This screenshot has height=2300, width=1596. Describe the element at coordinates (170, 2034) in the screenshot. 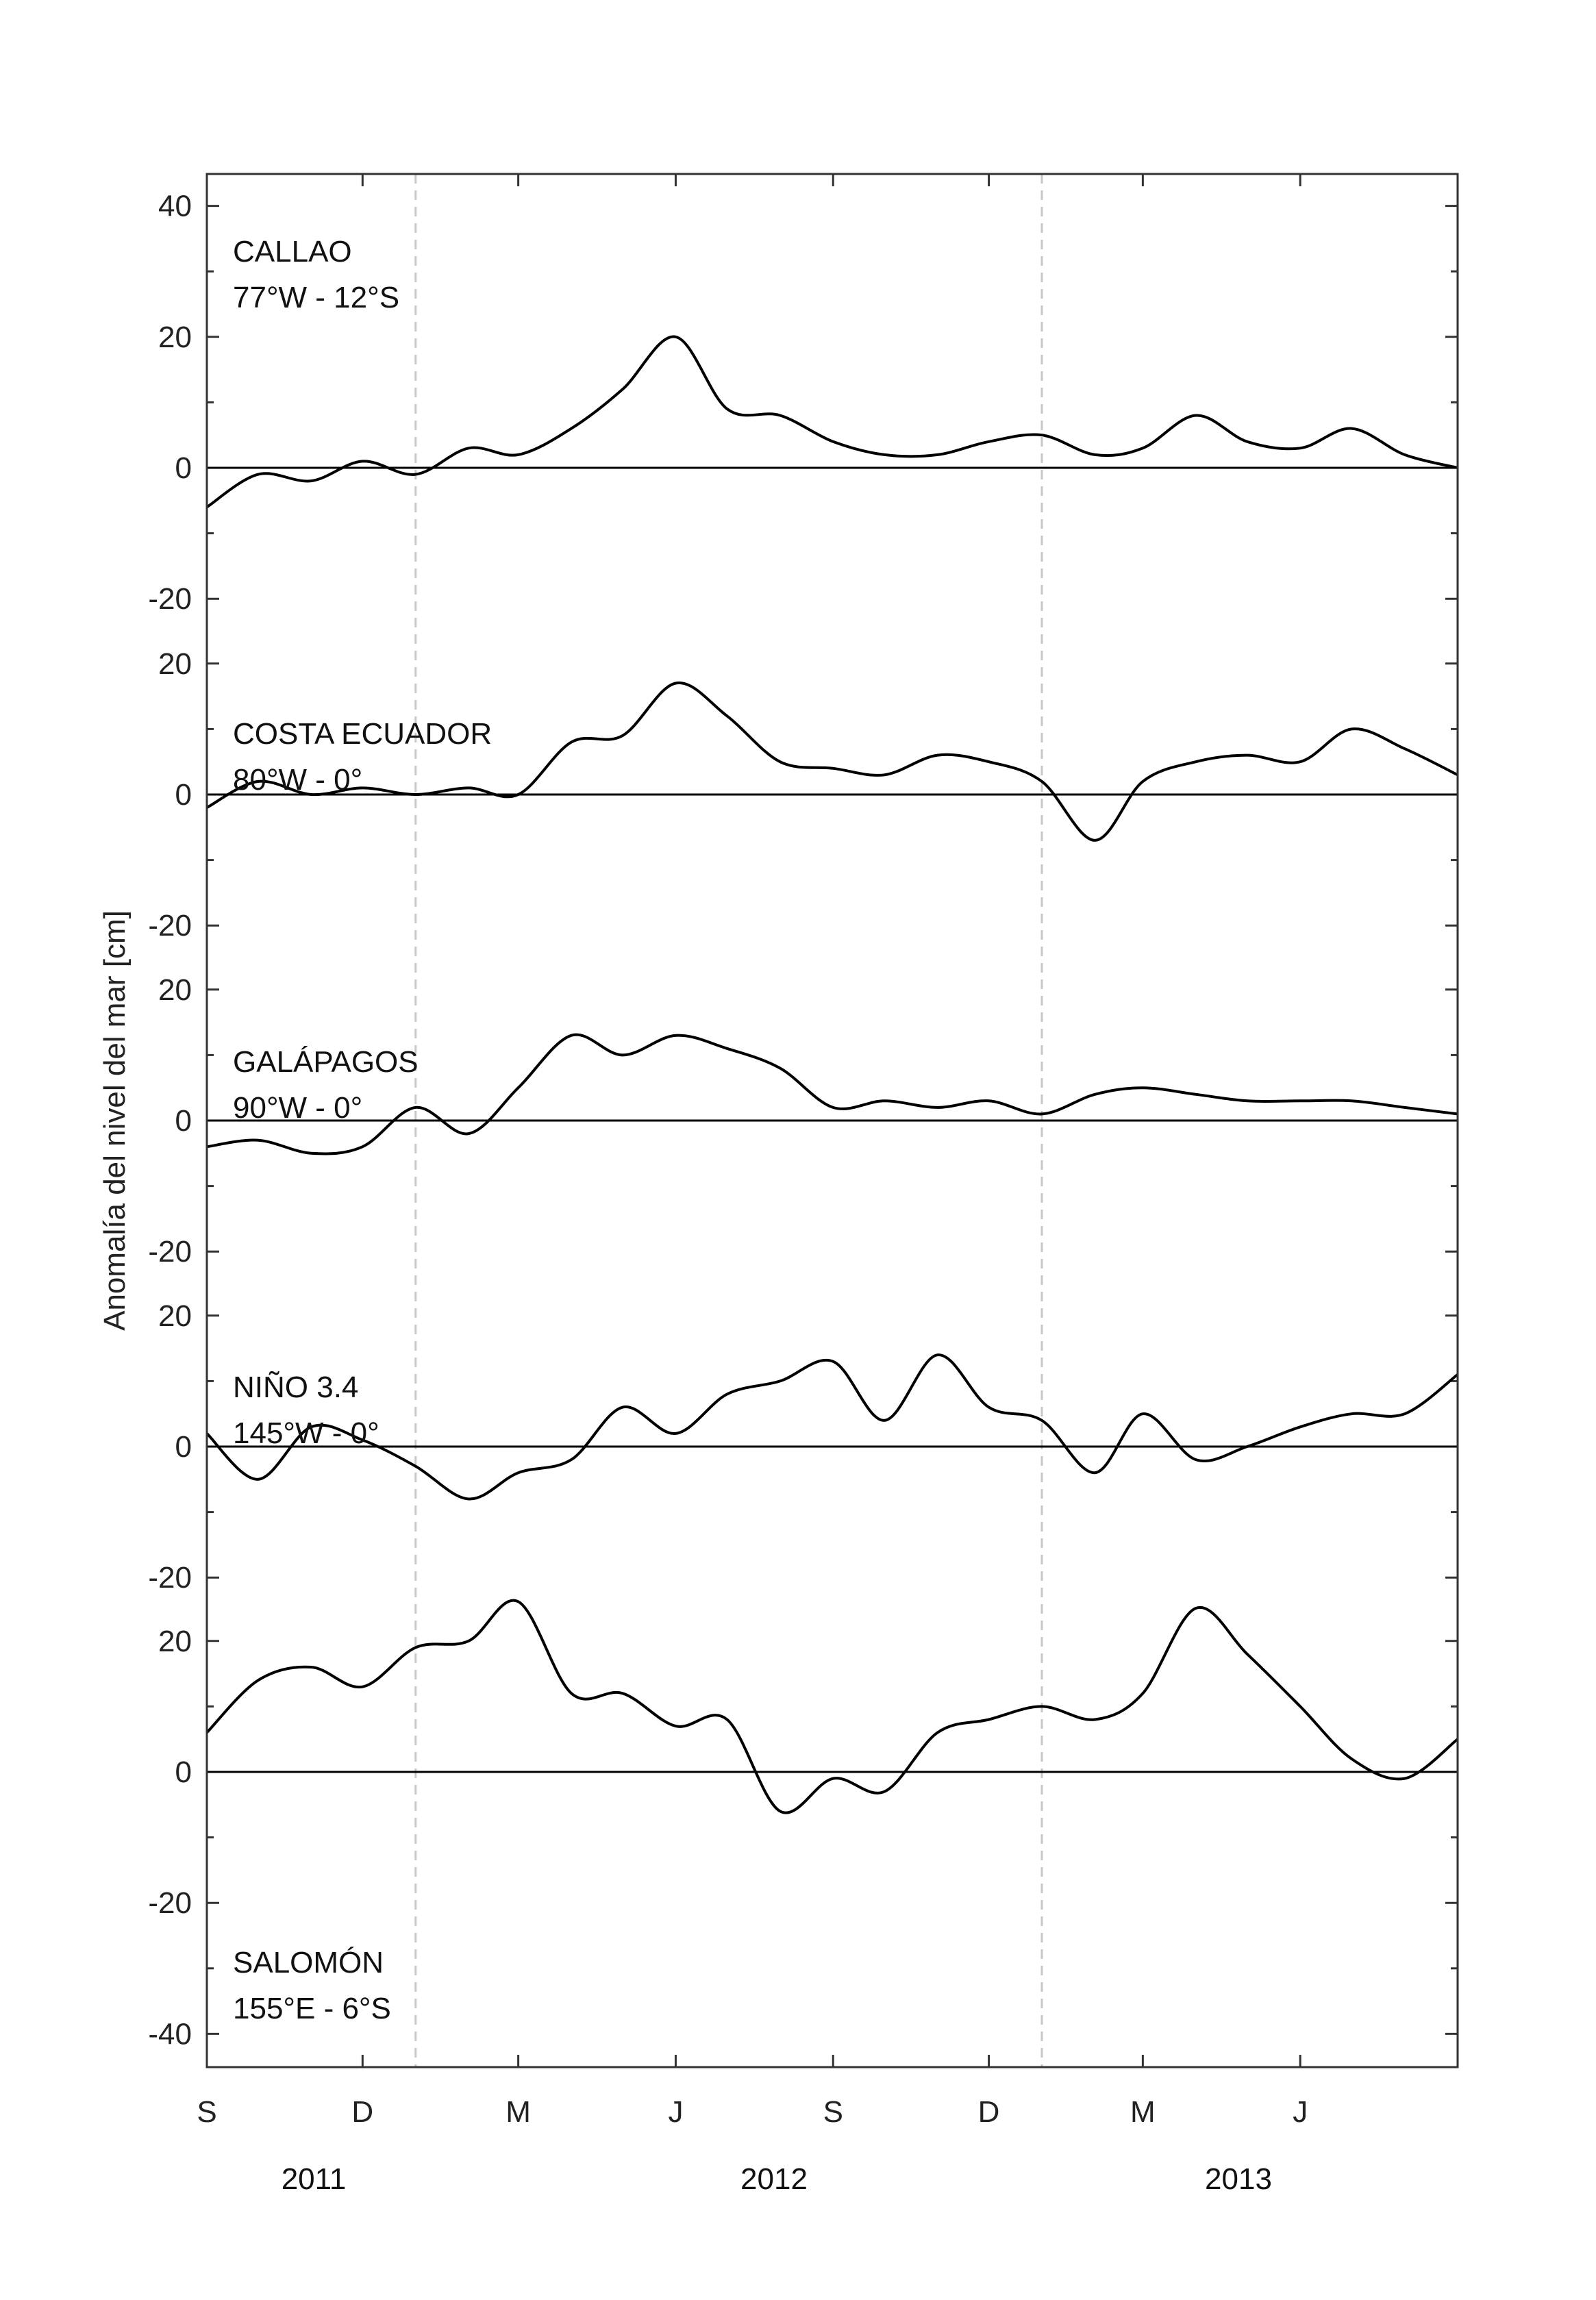

I see `y-tick-label: -40` at that location.